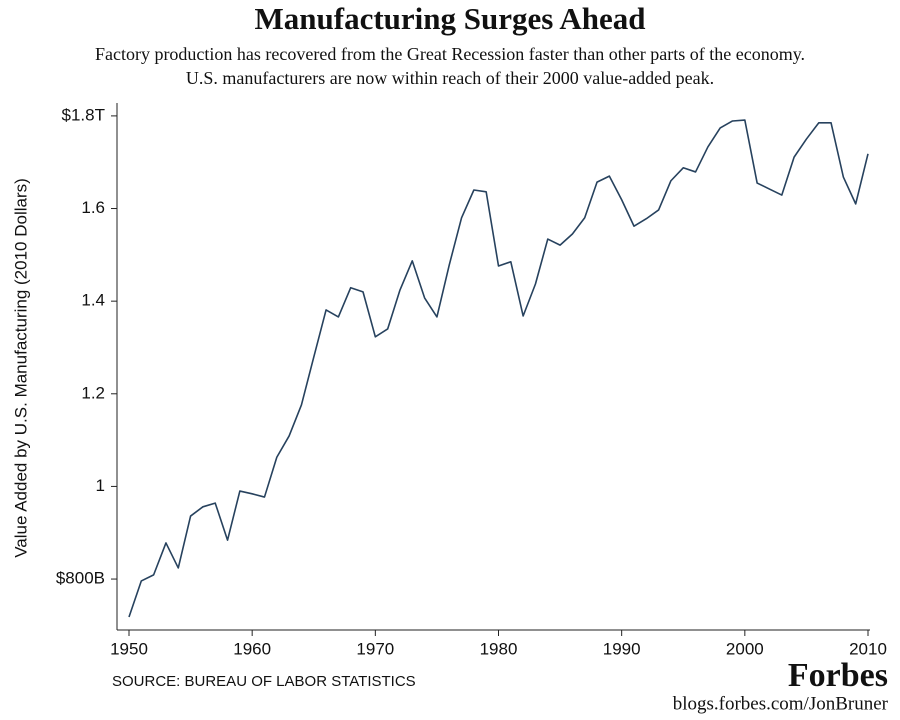  Describe the element at coordinates (745, 648) in the screenshot. I see `x-tick-label: 2000` at that location.